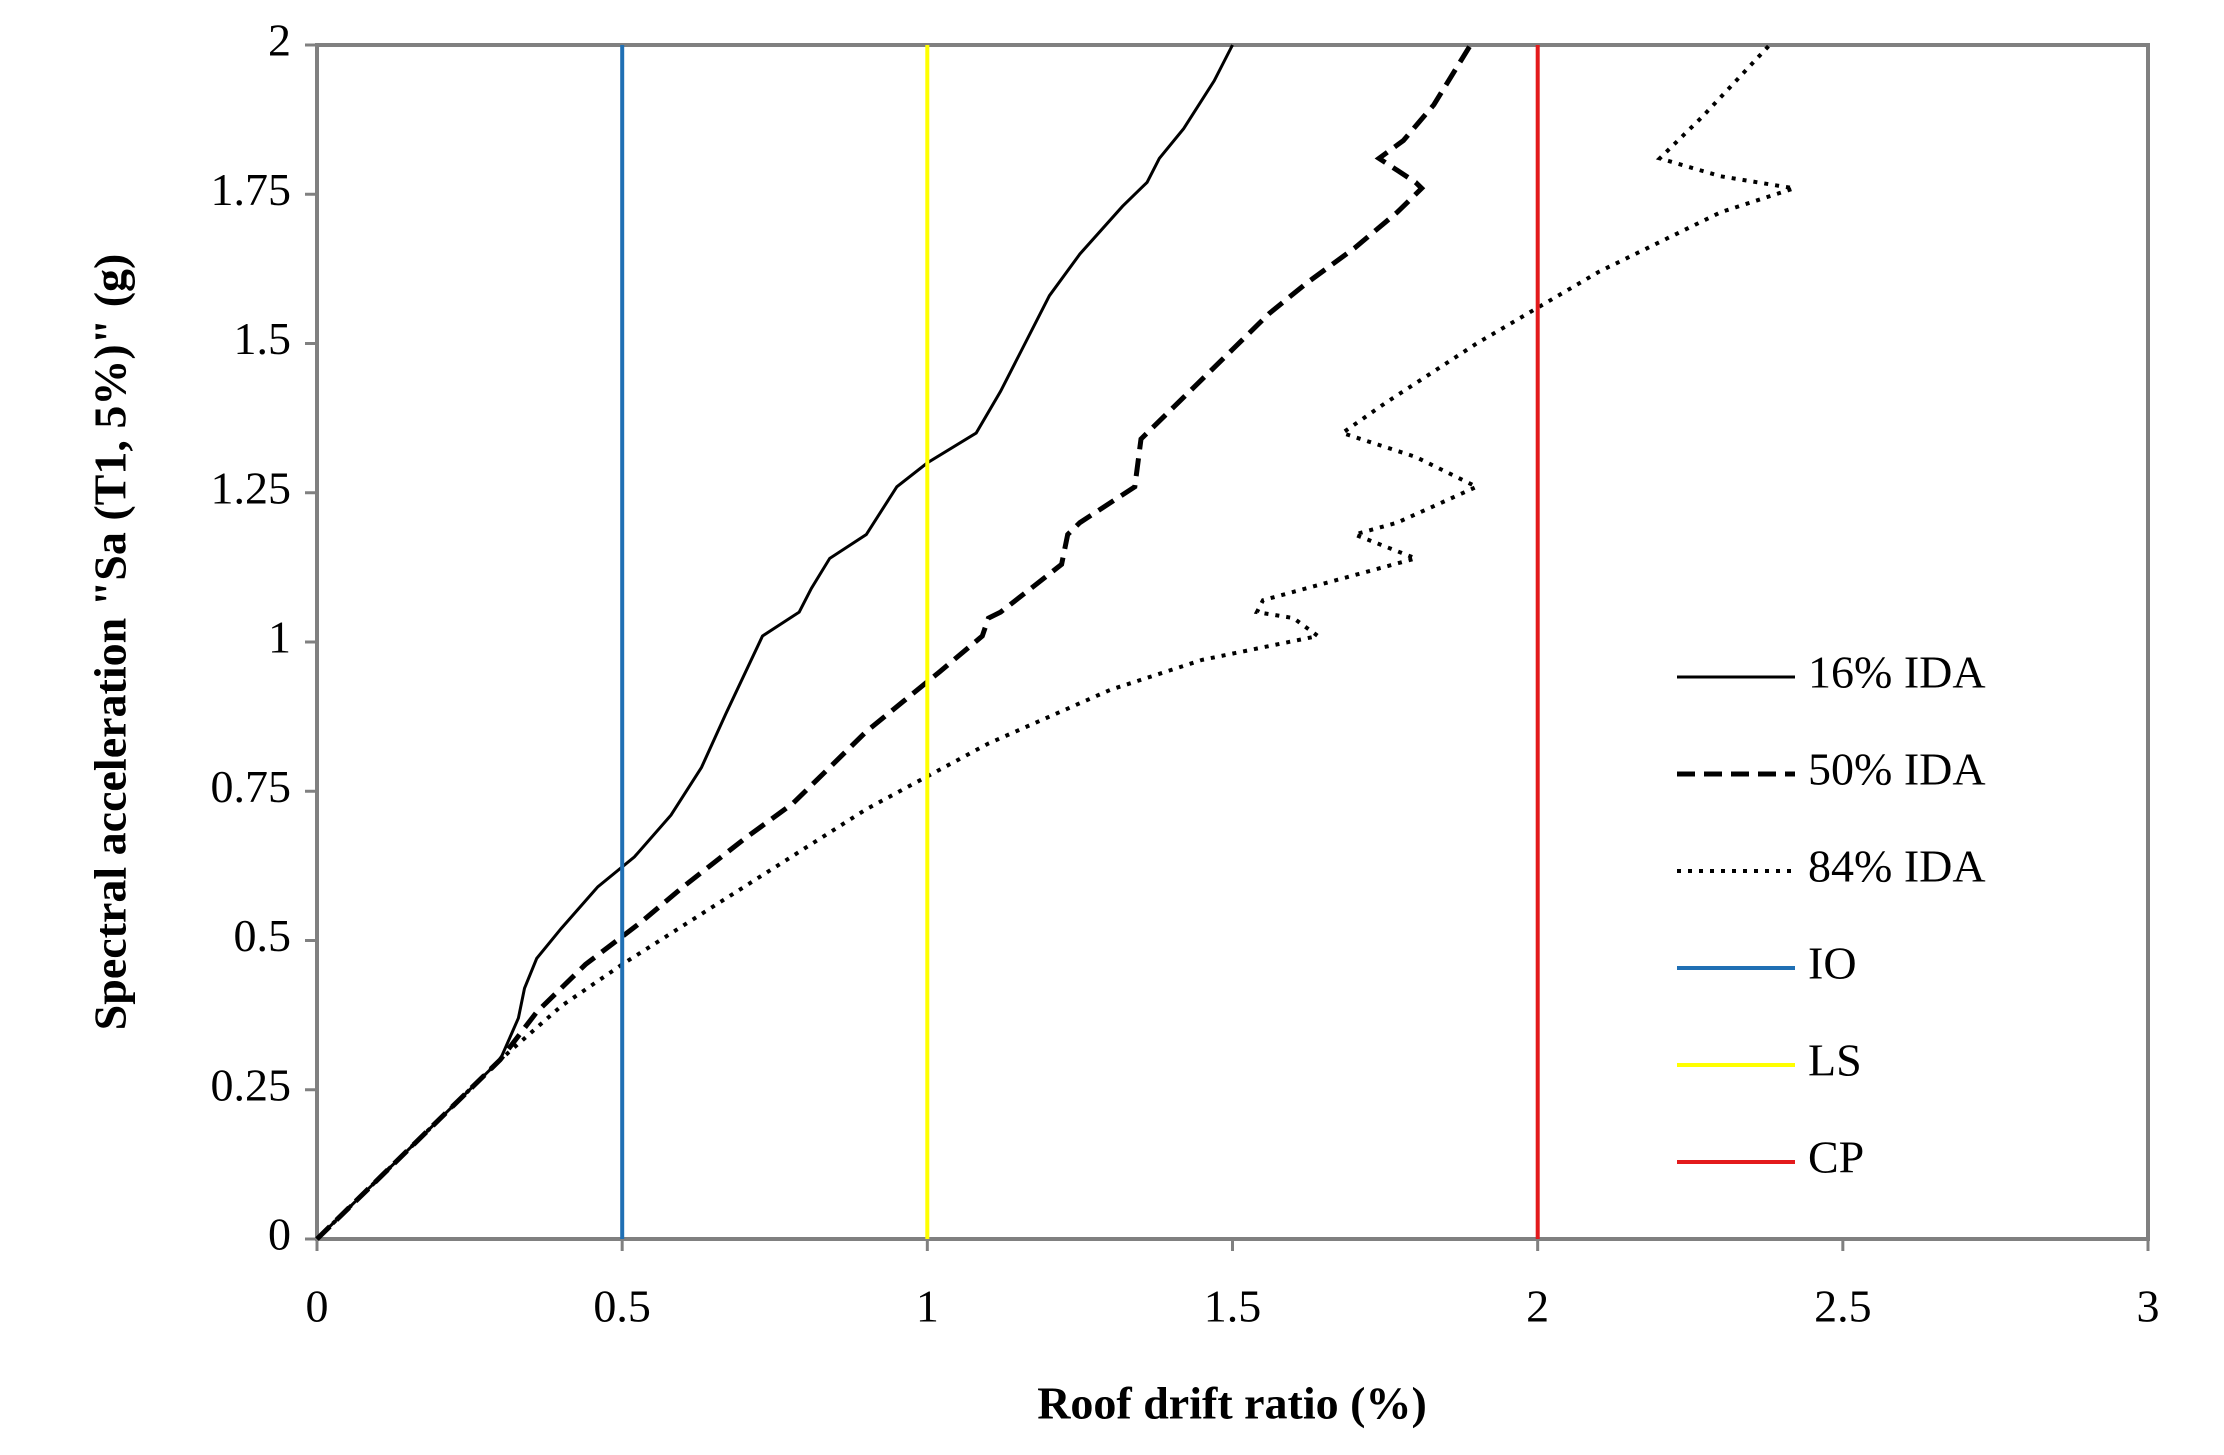  I want to click on legend-label: LS, so click(1835, 1060).